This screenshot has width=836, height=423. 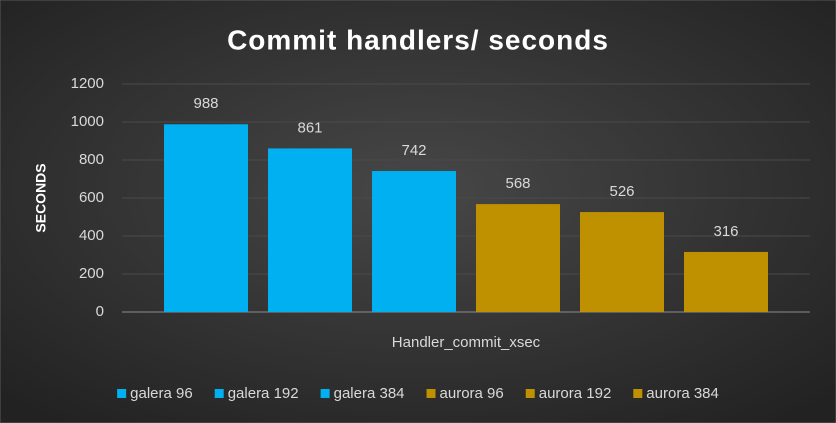 I want to click on y-tick-label: 400, so click(x=91, y=235).